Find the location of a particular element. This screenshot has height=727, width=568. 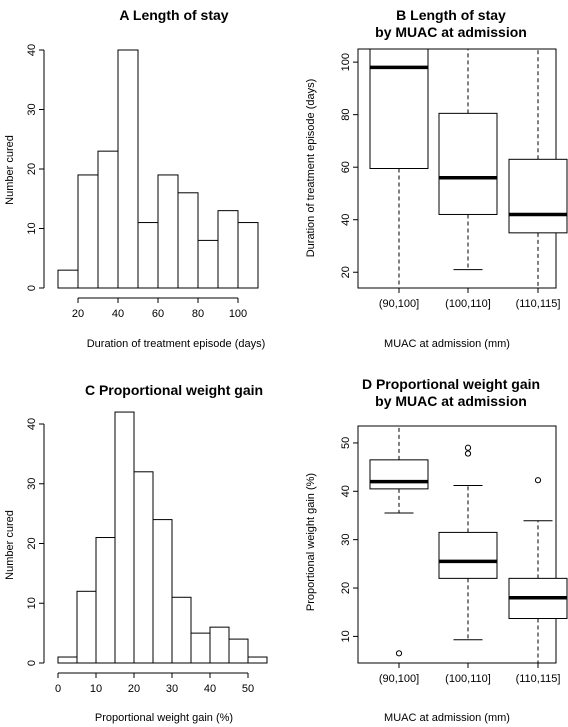

x-tick-label: 10 is located at coordinates (96, 689).